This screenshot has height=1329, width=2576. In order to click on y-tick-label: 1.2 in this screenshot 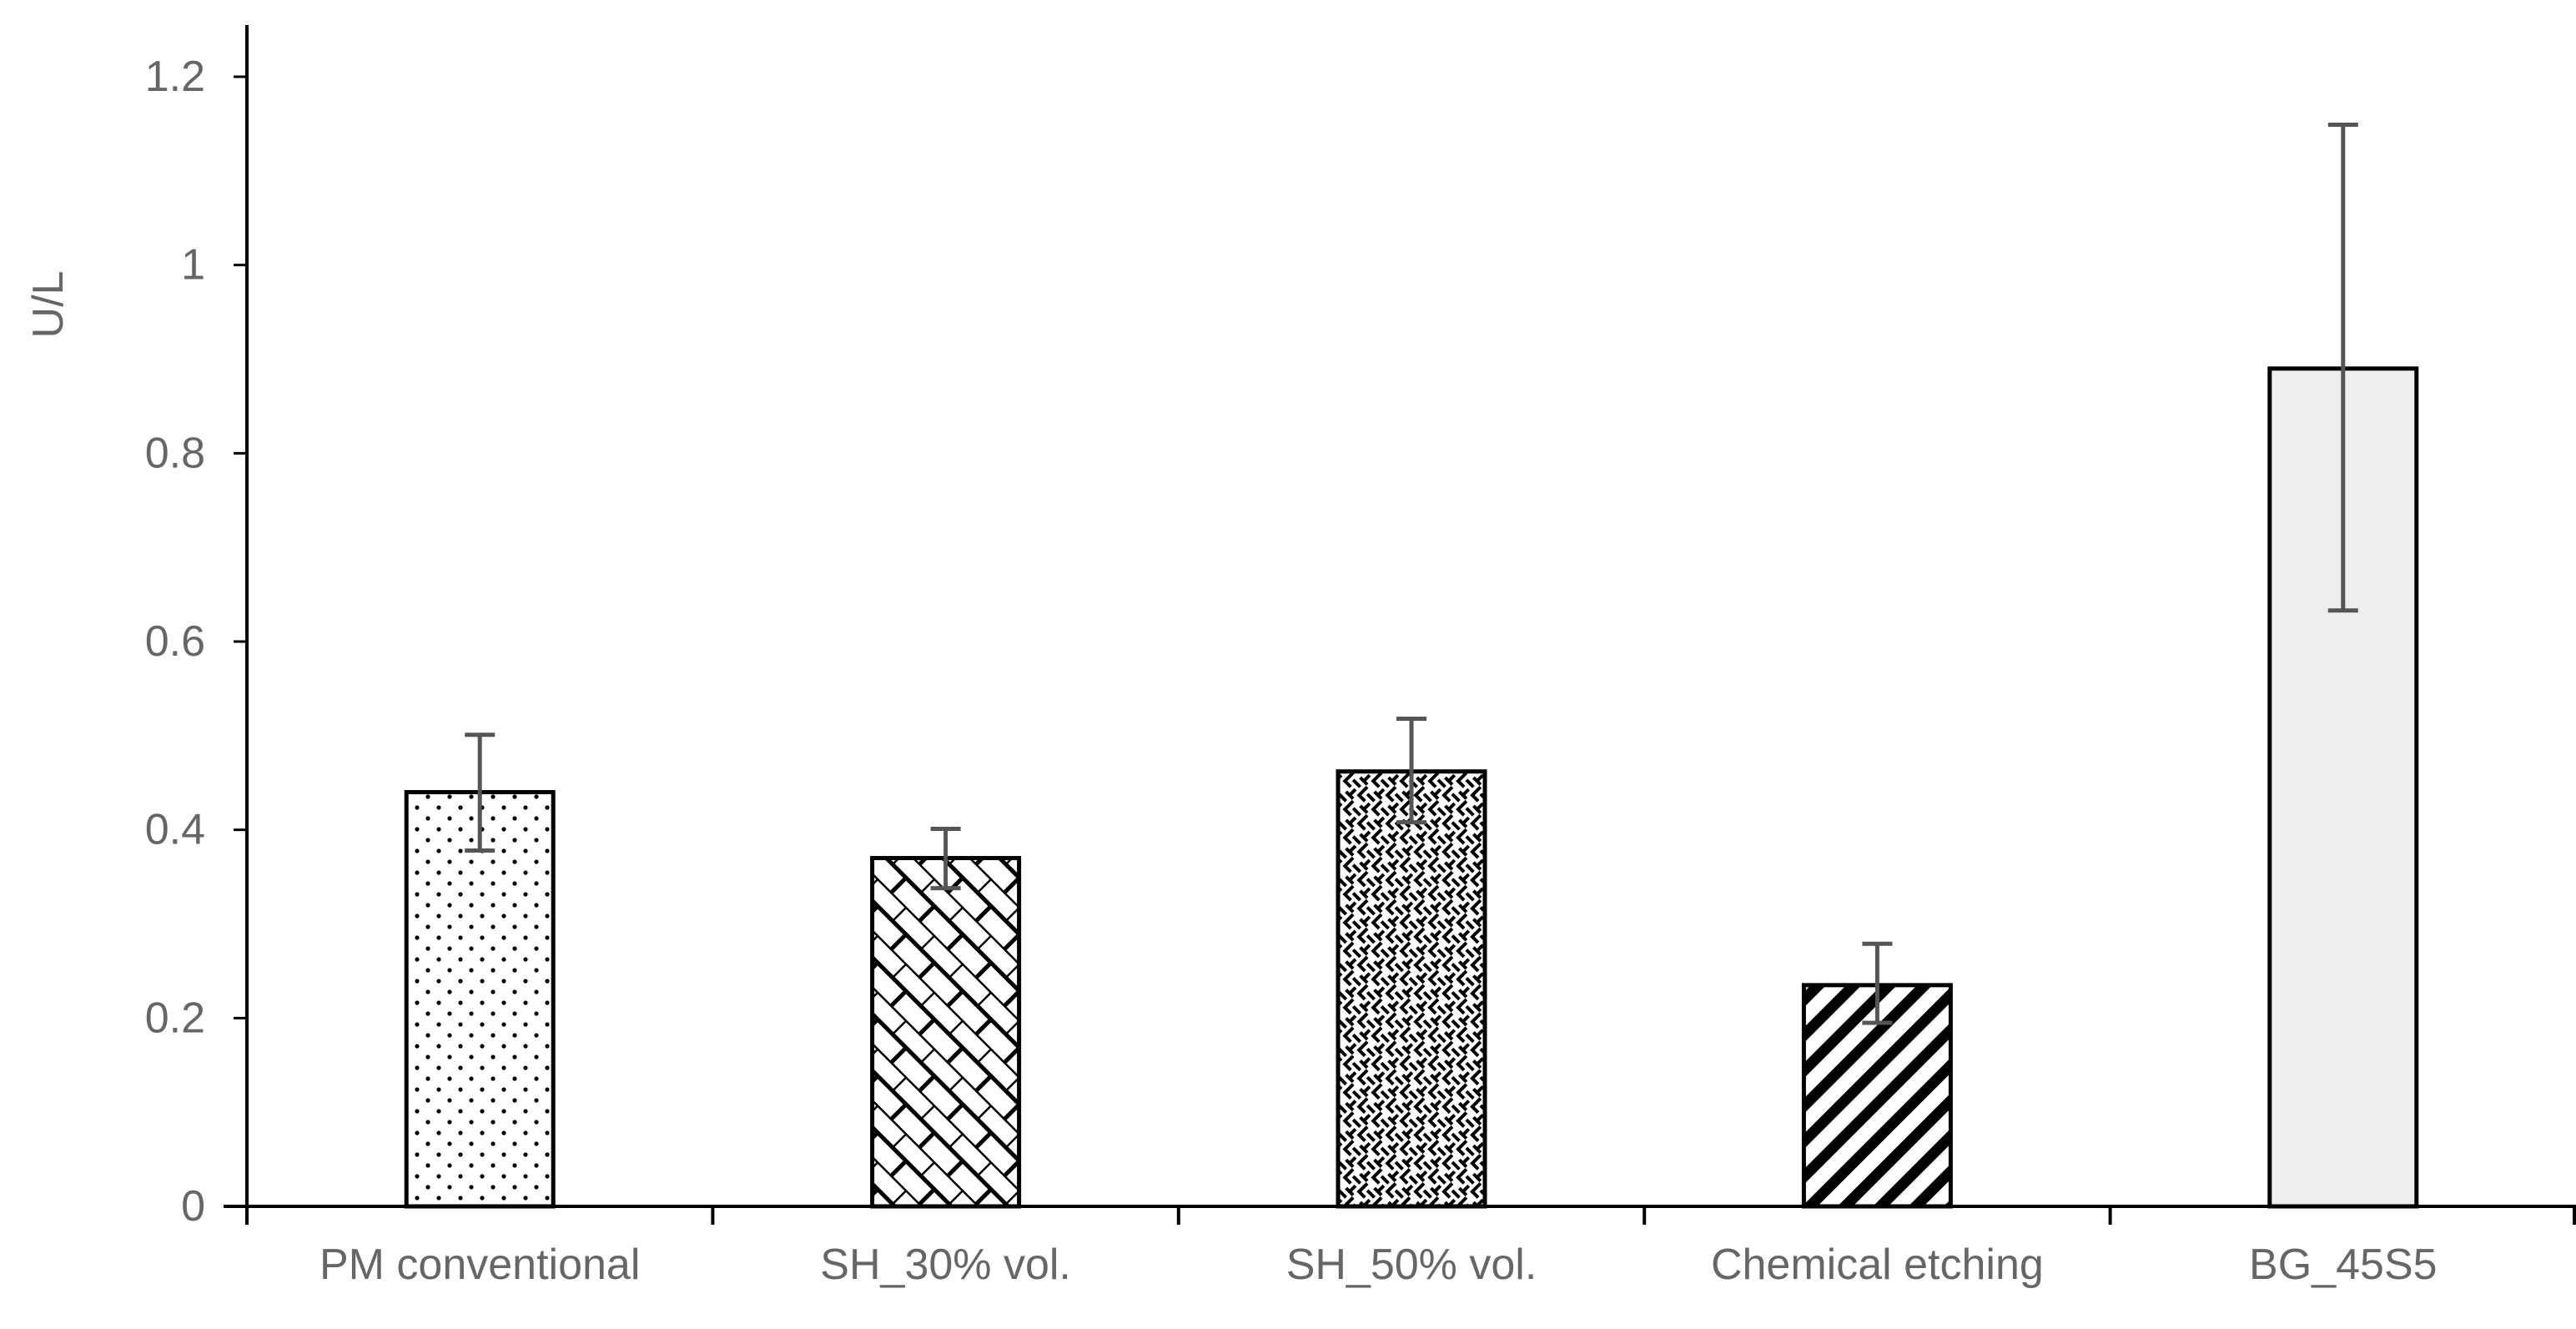, I will do `click(175, 77)`.